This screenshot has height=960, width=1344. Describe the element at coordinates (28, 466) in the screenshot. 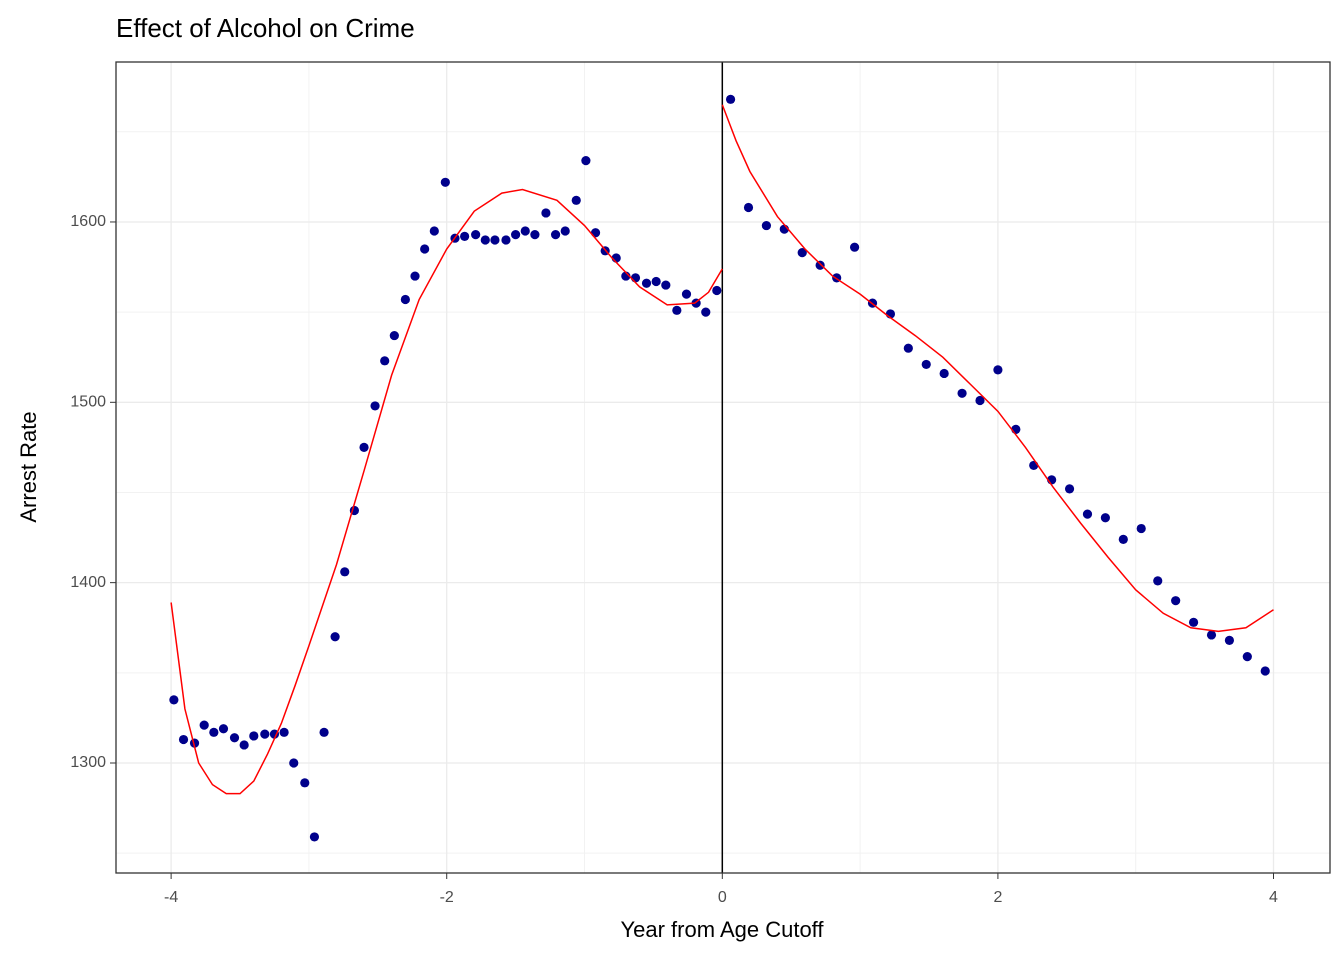

I see `y-axis-title: Arrest Rate` at that location.